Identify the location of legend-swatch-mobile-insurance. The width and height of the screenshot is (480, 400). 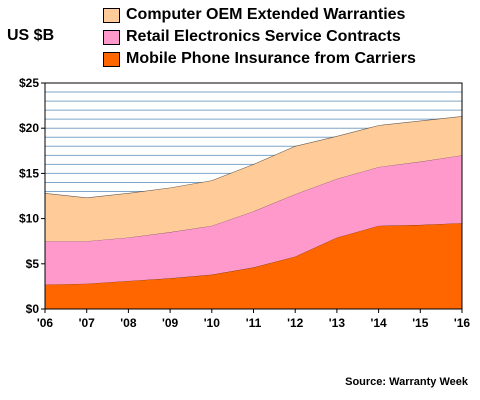
(111, 59).